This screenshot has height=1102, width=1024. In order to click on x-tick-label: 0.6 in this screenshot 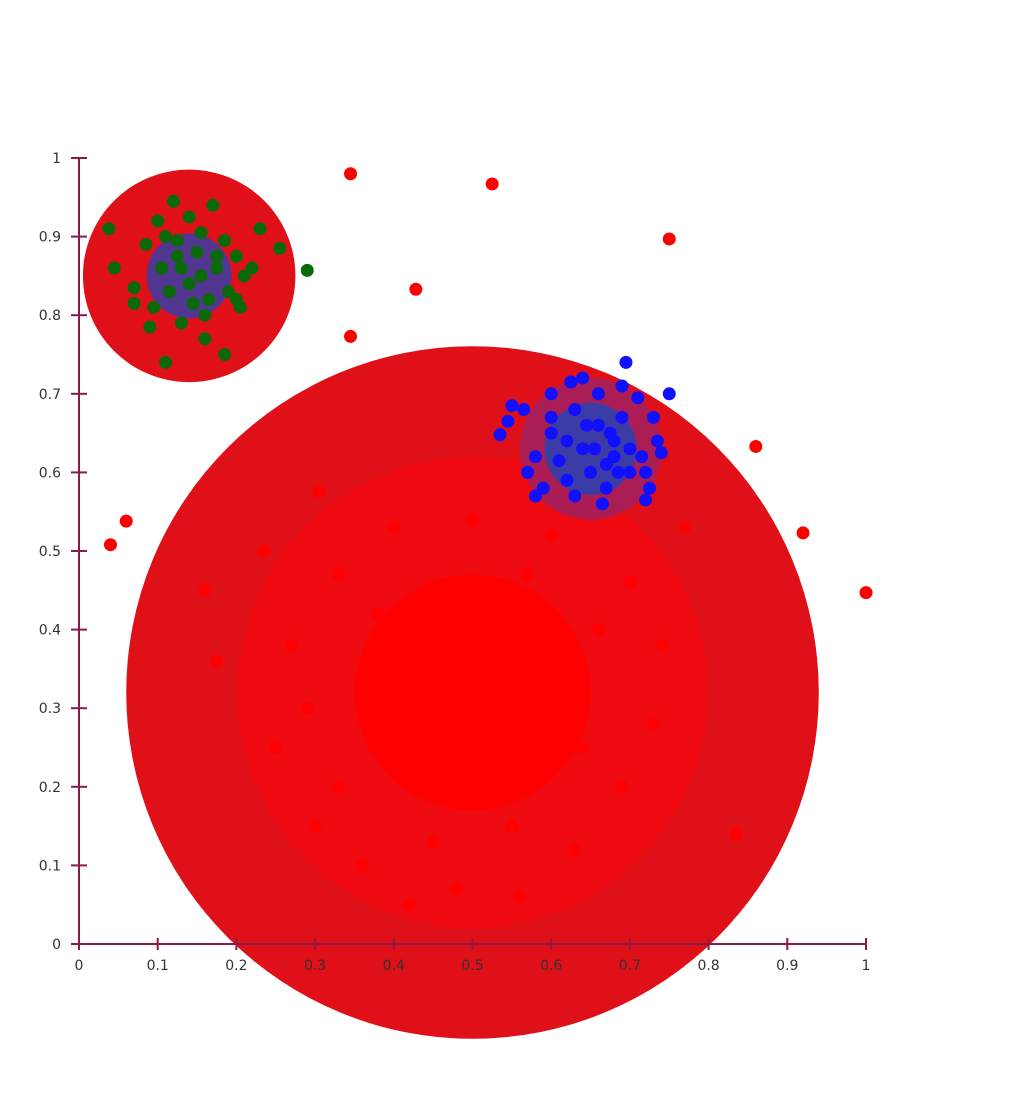, I will do `click(551, 966)`.